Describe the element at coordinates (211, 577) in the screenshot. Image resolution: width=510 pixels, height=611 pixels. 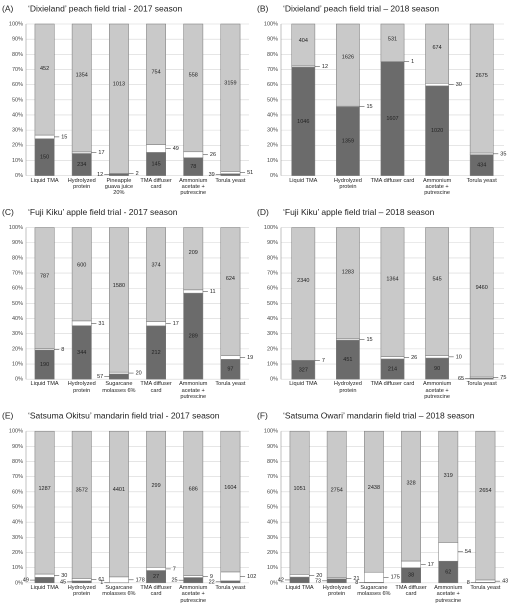
I see `value-label: 9` at that location.